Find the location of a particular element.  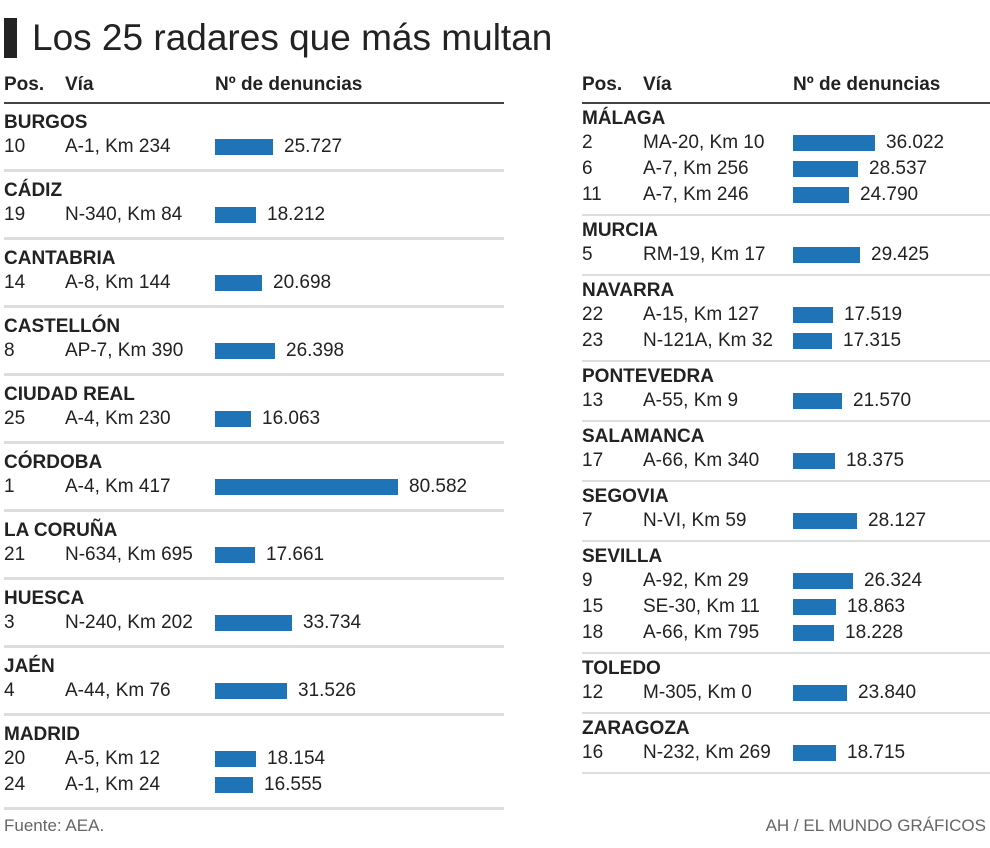

radar-row: 16 N-232, Km 269 18.715 is located at coordinates (786, 753).